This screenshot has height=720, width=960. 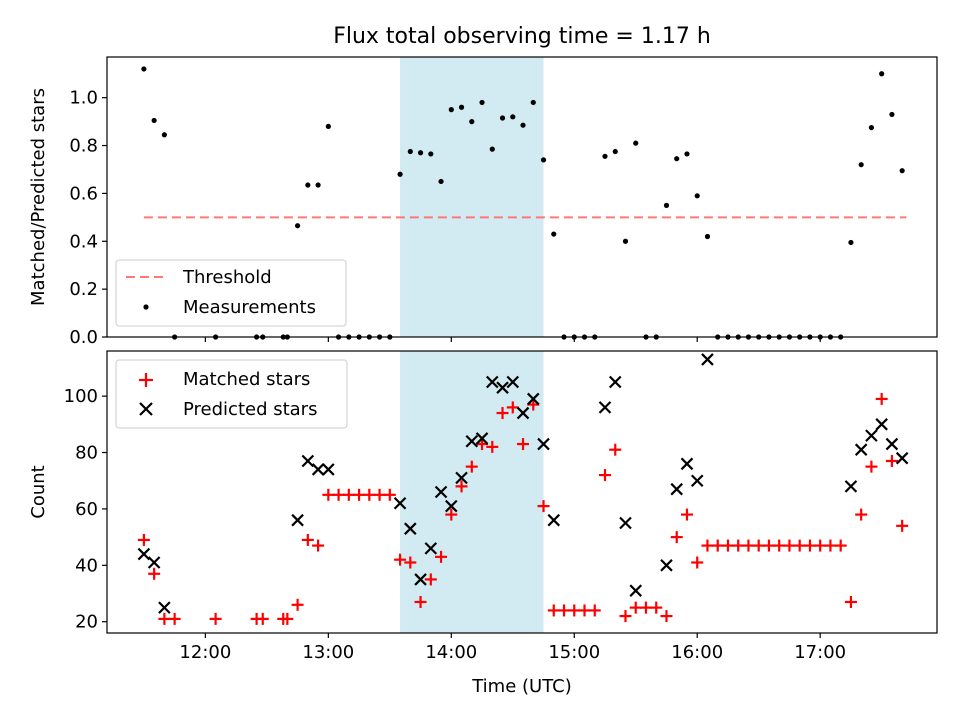 What do you see at coordinates (38, 491) in the screenshot?
I see `count-y-axis-label: Count` at bounding box center [38, 491].